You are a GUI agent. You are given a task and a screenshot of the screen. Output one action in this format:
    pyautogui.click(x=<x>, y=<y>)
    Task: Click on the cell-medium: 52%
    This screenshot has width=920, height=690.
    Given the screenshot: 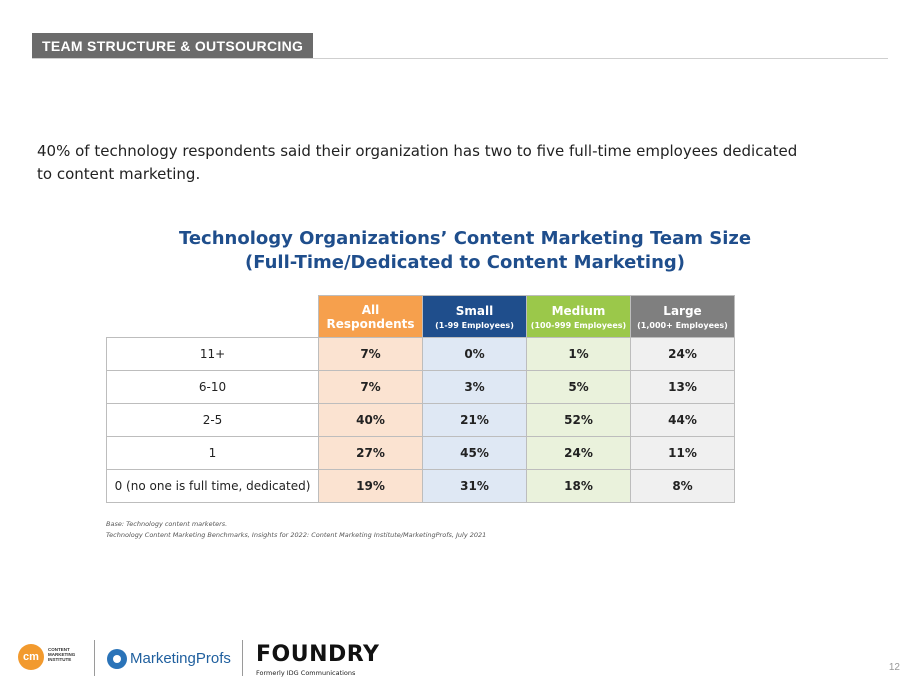 What is the action you would take?
    pyautogui.click(x=578, y=420)
    